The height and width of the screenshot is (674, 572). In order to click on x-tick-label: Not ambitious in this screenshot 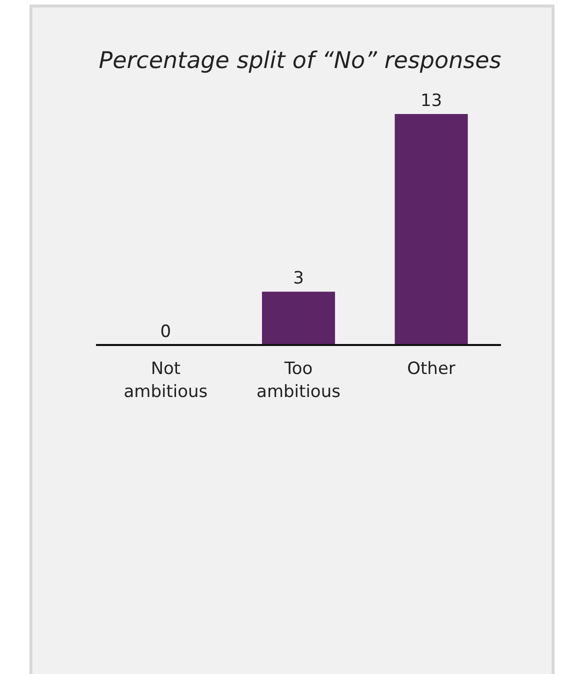, I will do `click(166, 380)`.